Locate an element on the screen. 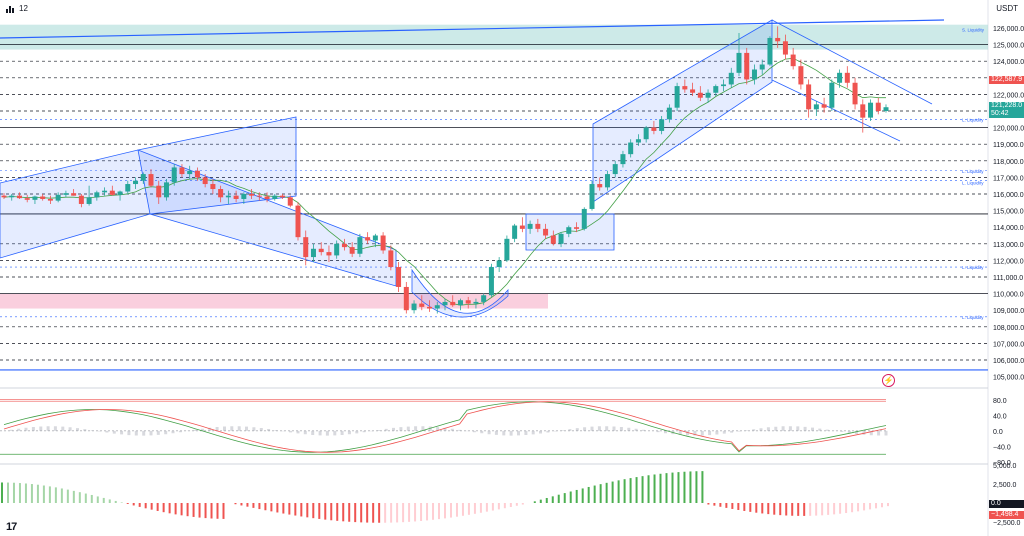 The image size is (1024, 536). support-zone is located at coordinates (274, 301).